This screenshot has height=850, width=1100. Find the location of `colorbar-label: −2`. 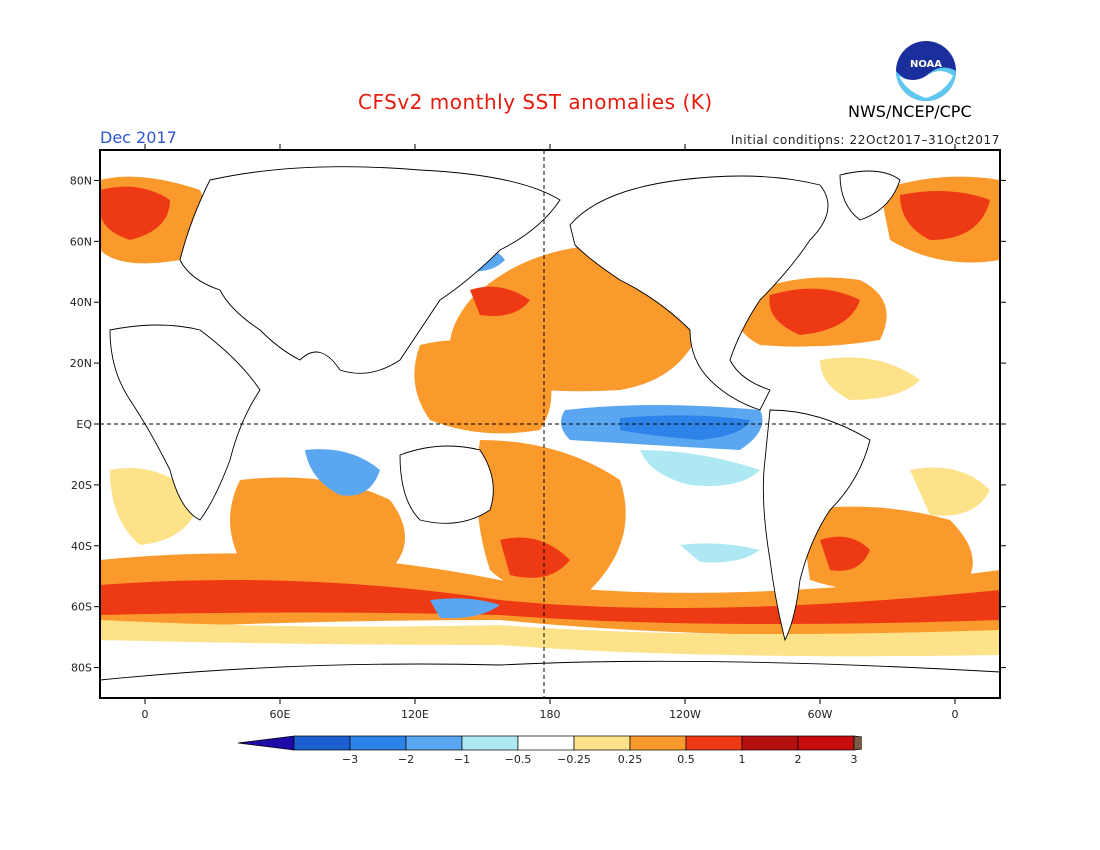

colorbar-label: −2 is located at coordinates (406, 759).